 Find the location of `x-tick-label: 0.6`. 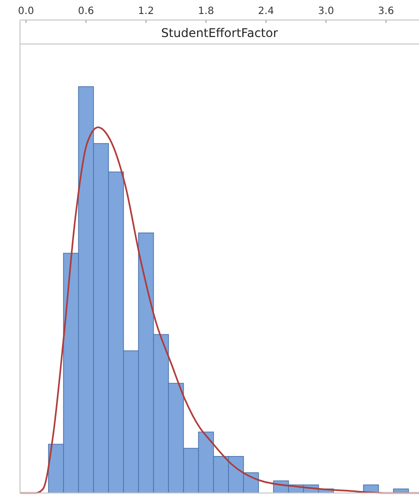

x-tick-label: 0.6 is located at coordinates (86, 11).